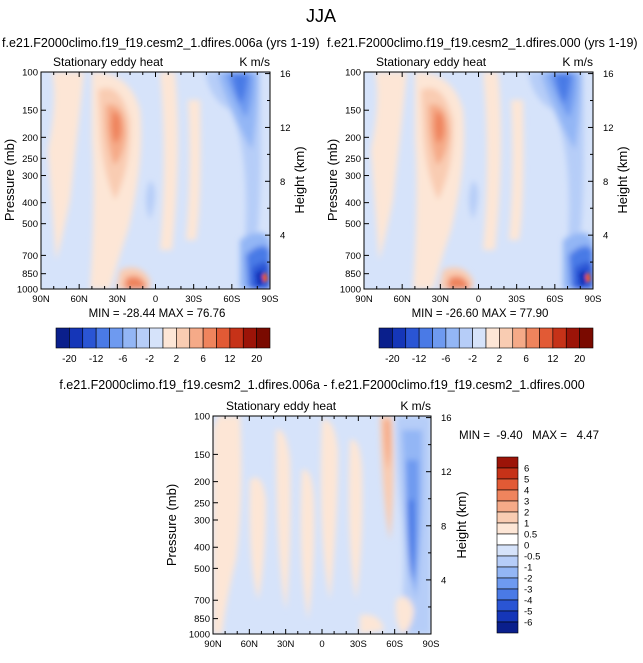 The image size is (643, 663). What do you see at coordinates (353, 256) in the screenshot?
I see `panel-2-ytick-label: 700` at bounding box center [353, 256].